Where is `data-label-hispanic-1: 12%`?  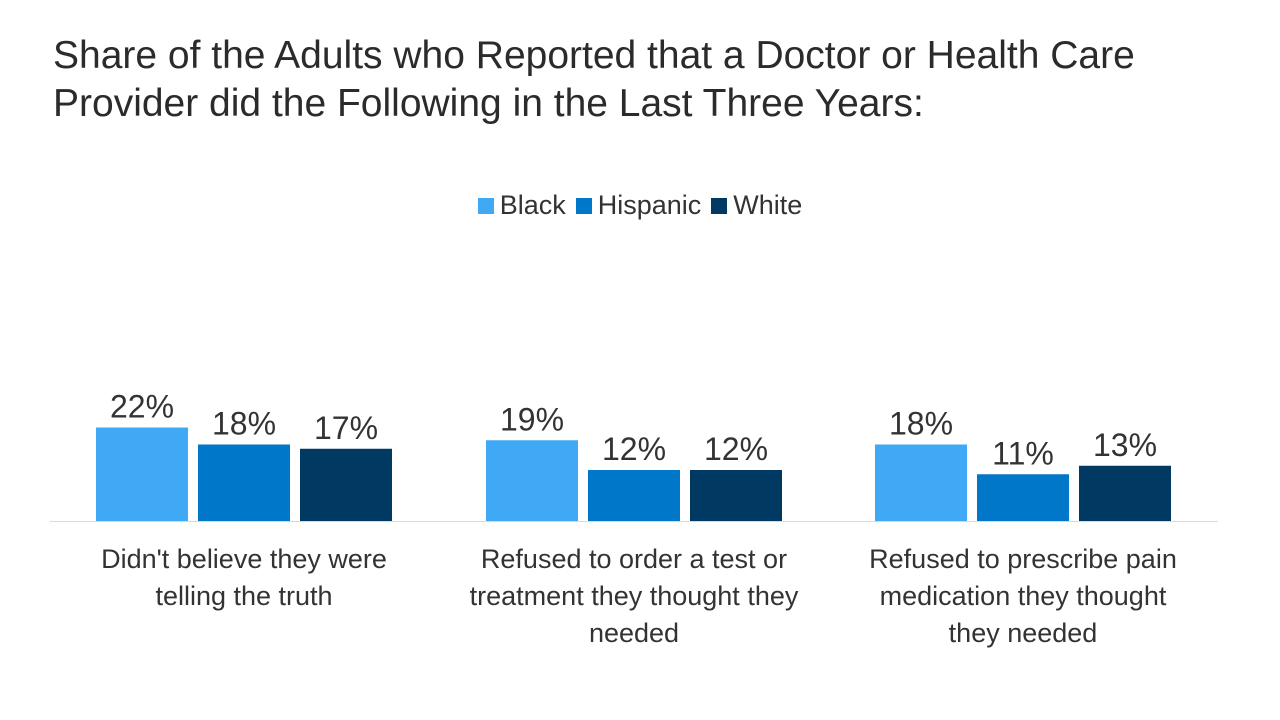 data-label-hispanic-1: 12% is located at coordinates (634, 449).